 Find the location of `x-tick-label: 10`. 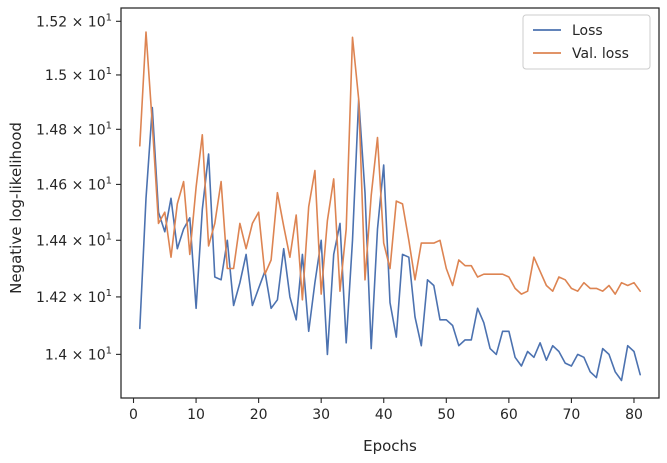

x-tick-label: 10 is located at coordinates (196, 415).